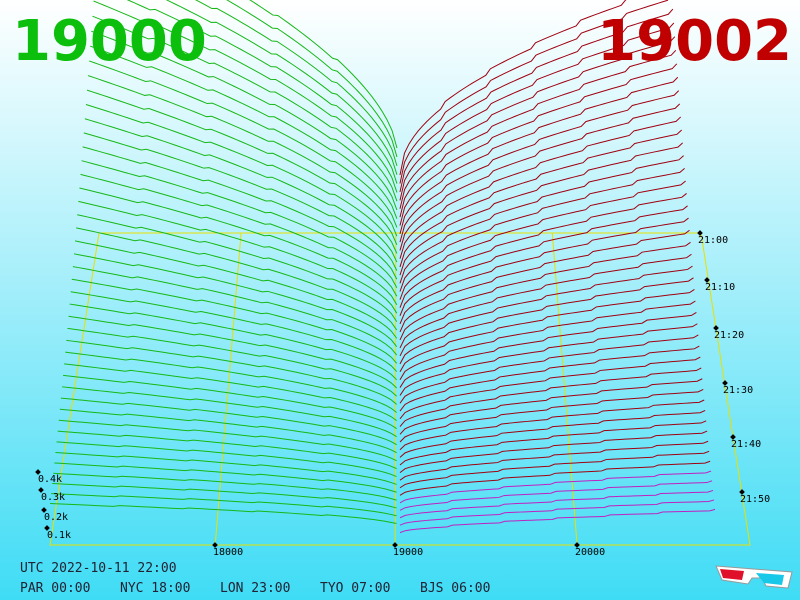 The image size is (800, 600). Describe the element at coordinates (56, 517) in the screenshot. I see `depth-tick-label: 0.2k` at that location.